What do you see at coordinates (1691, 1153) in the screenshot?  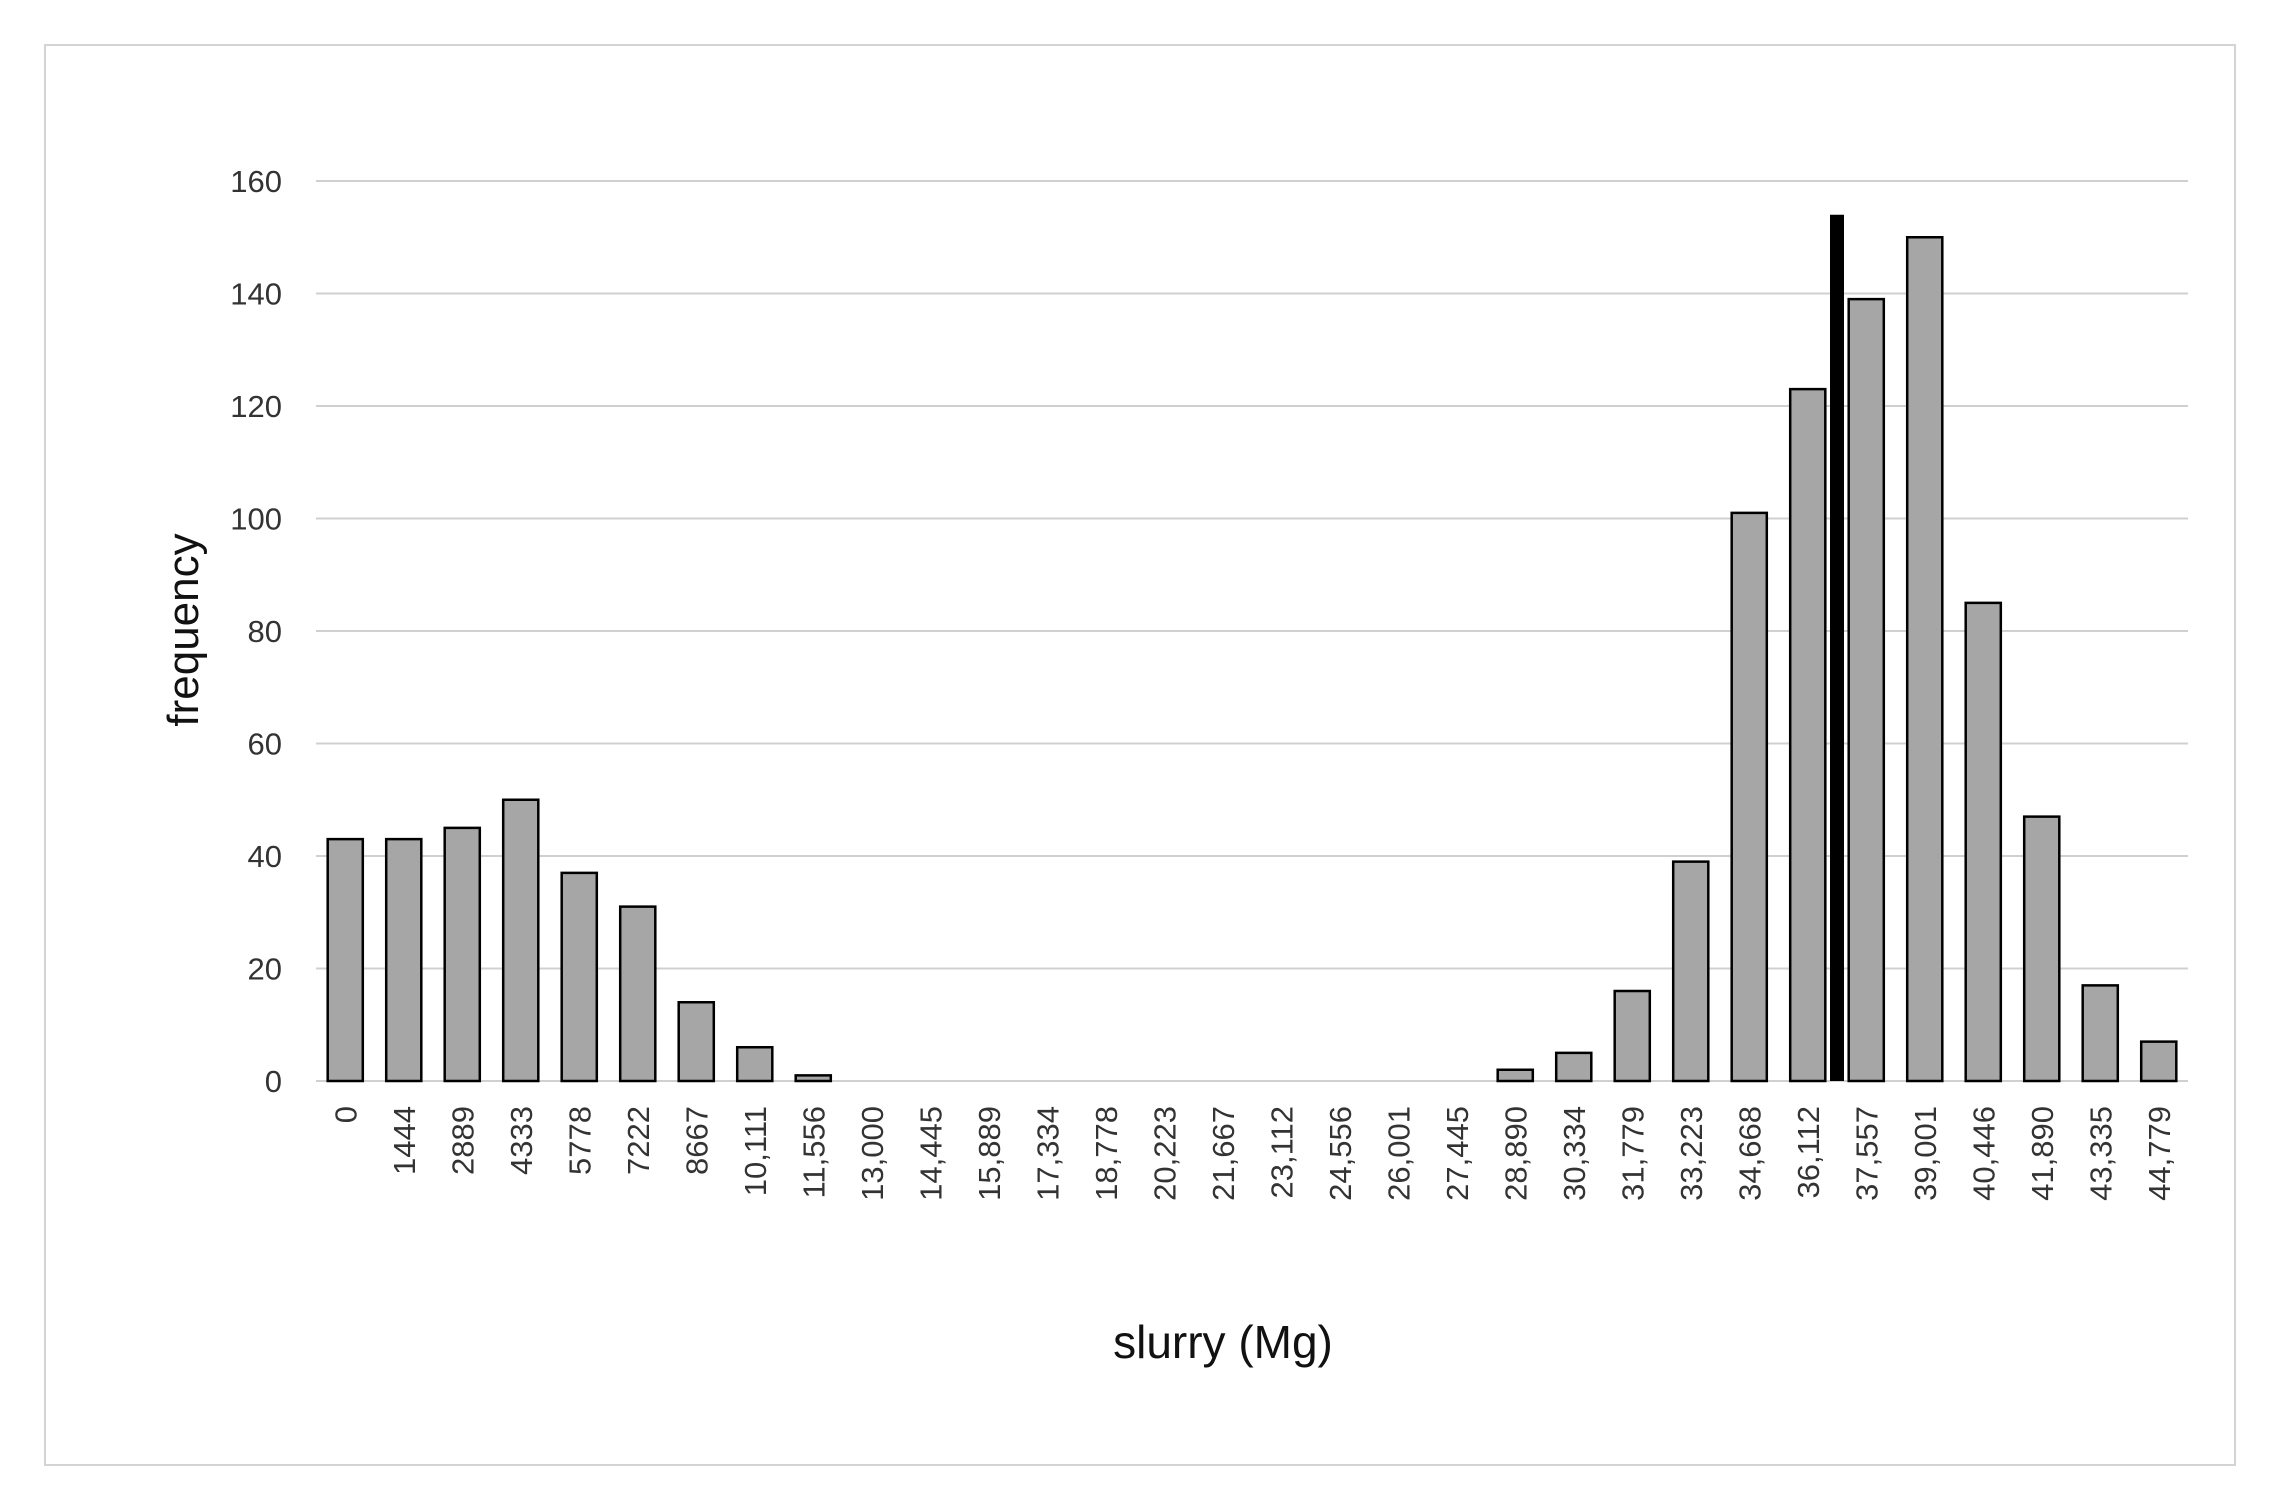 I see `x-tick-label: 33,223` at bounding box center [1691, 1153].